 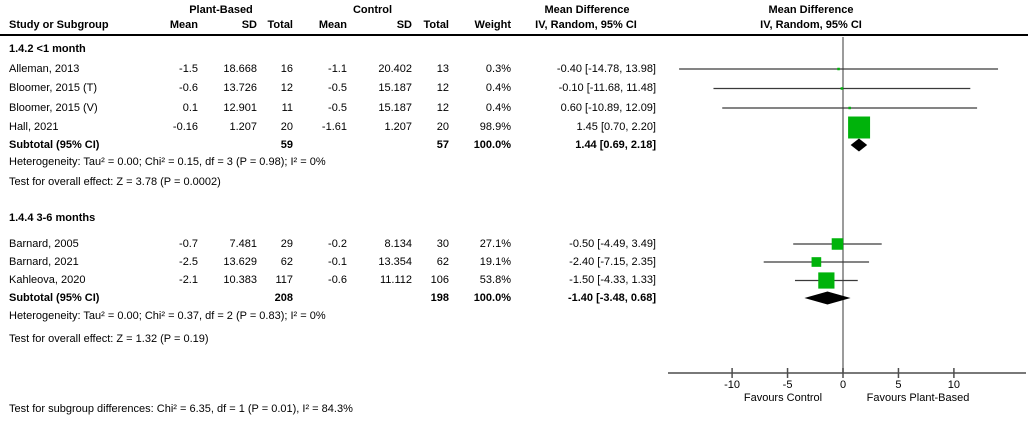 What do you see at coordinates (436, 25) in the screenshot?
I see `column-header-total-control: Total` at bounding box center [436, 25].